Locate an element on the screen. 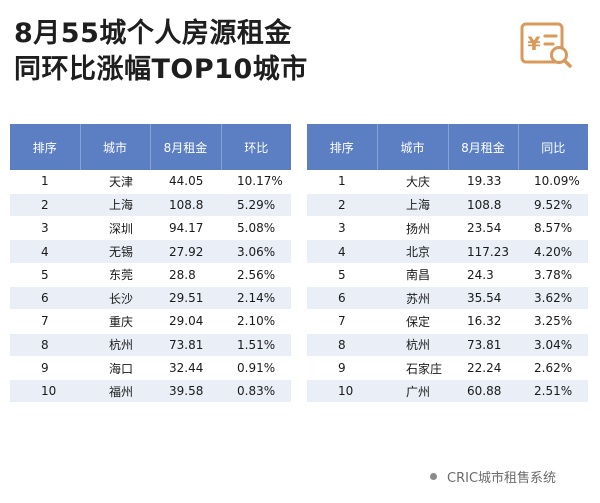 This screenshot has height=503, width=600. rate-cell: 10.17% is located at coordinates (256, 182).